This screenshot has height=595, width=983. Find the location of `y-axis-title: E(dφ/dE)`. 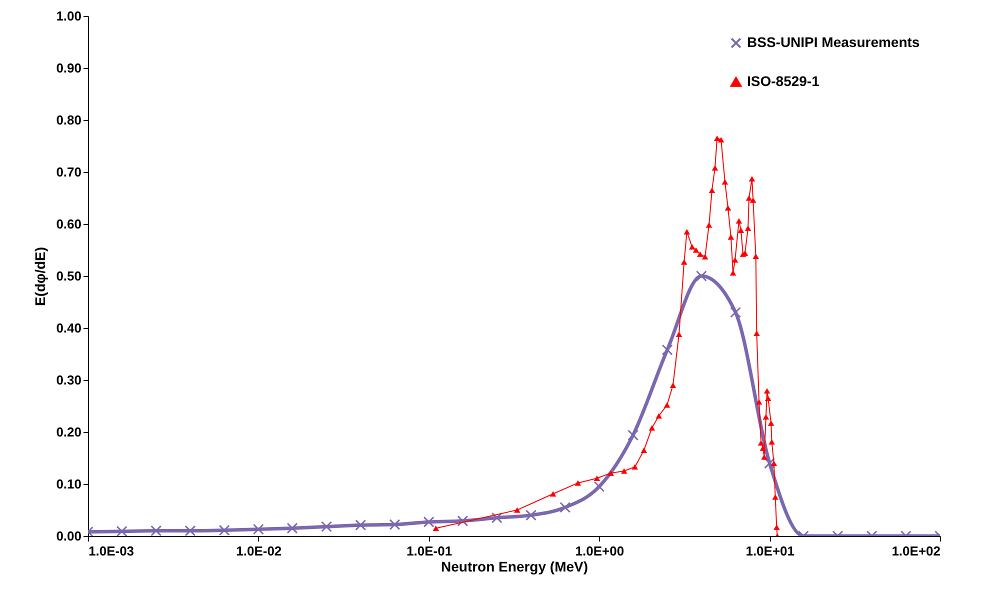

y-axis-title: E(dφ/dE) is located at coordinates (40, 276).